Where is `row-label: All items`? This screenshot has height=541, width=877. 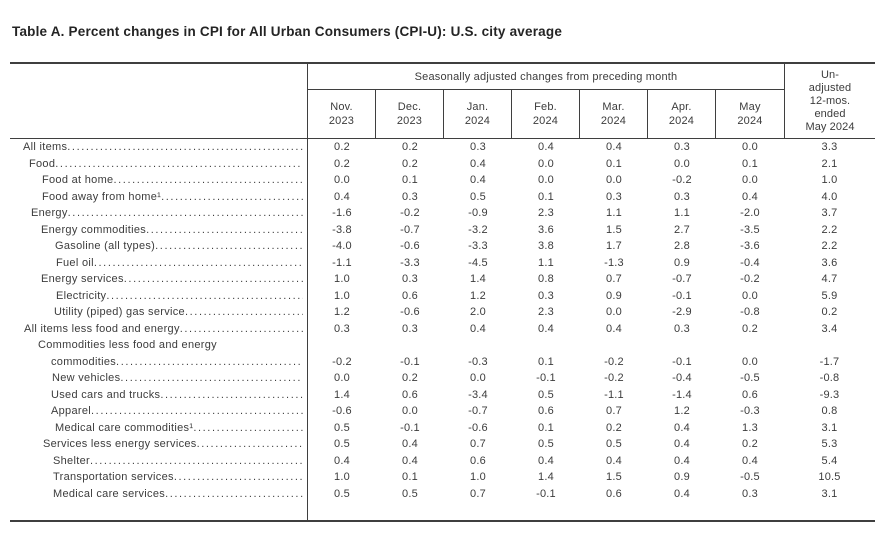 row-label: All items is located at coordinates (45, 147).